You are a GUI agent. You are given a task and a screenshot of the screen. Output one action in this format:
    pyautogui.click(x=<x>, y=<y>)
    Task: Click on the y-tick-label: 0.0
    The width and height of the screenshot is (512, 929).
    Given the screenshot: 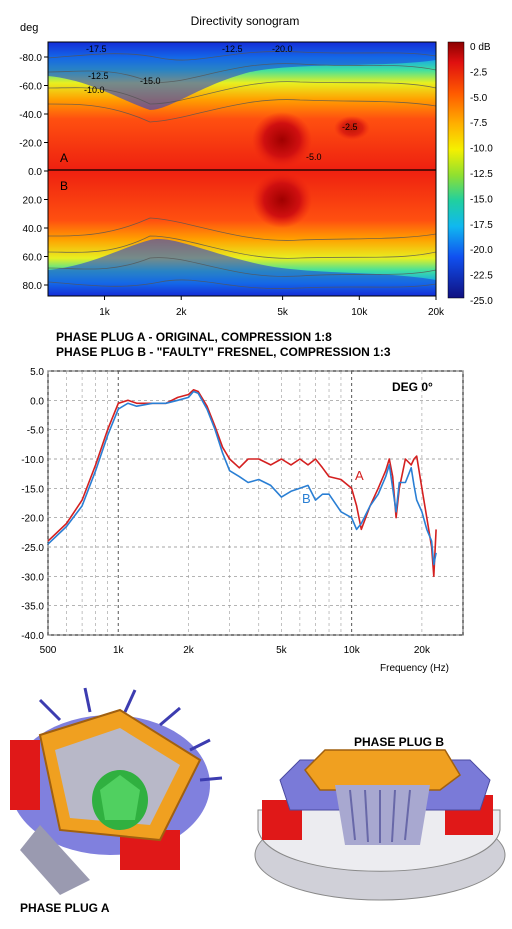 What is the action you would take?
    pyautogui.click(x=37, y=401)
    